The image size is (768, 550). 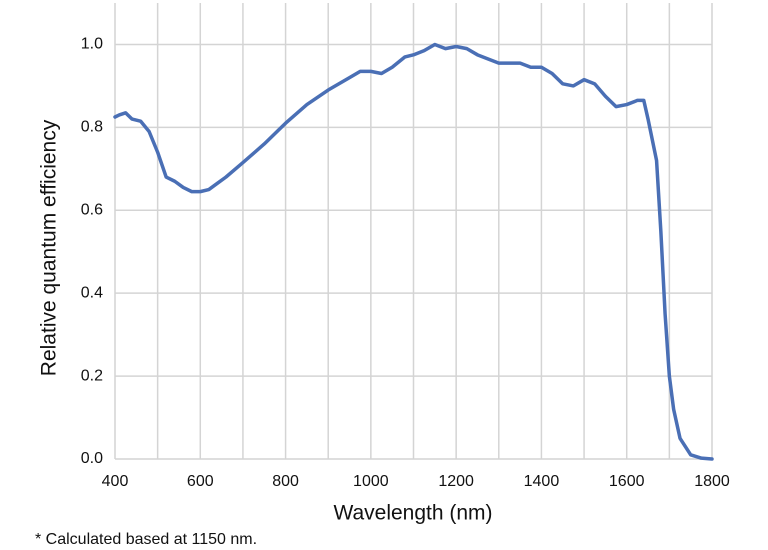 I want to click on y-tick-label: 1.0, so click(x=92, y=44).